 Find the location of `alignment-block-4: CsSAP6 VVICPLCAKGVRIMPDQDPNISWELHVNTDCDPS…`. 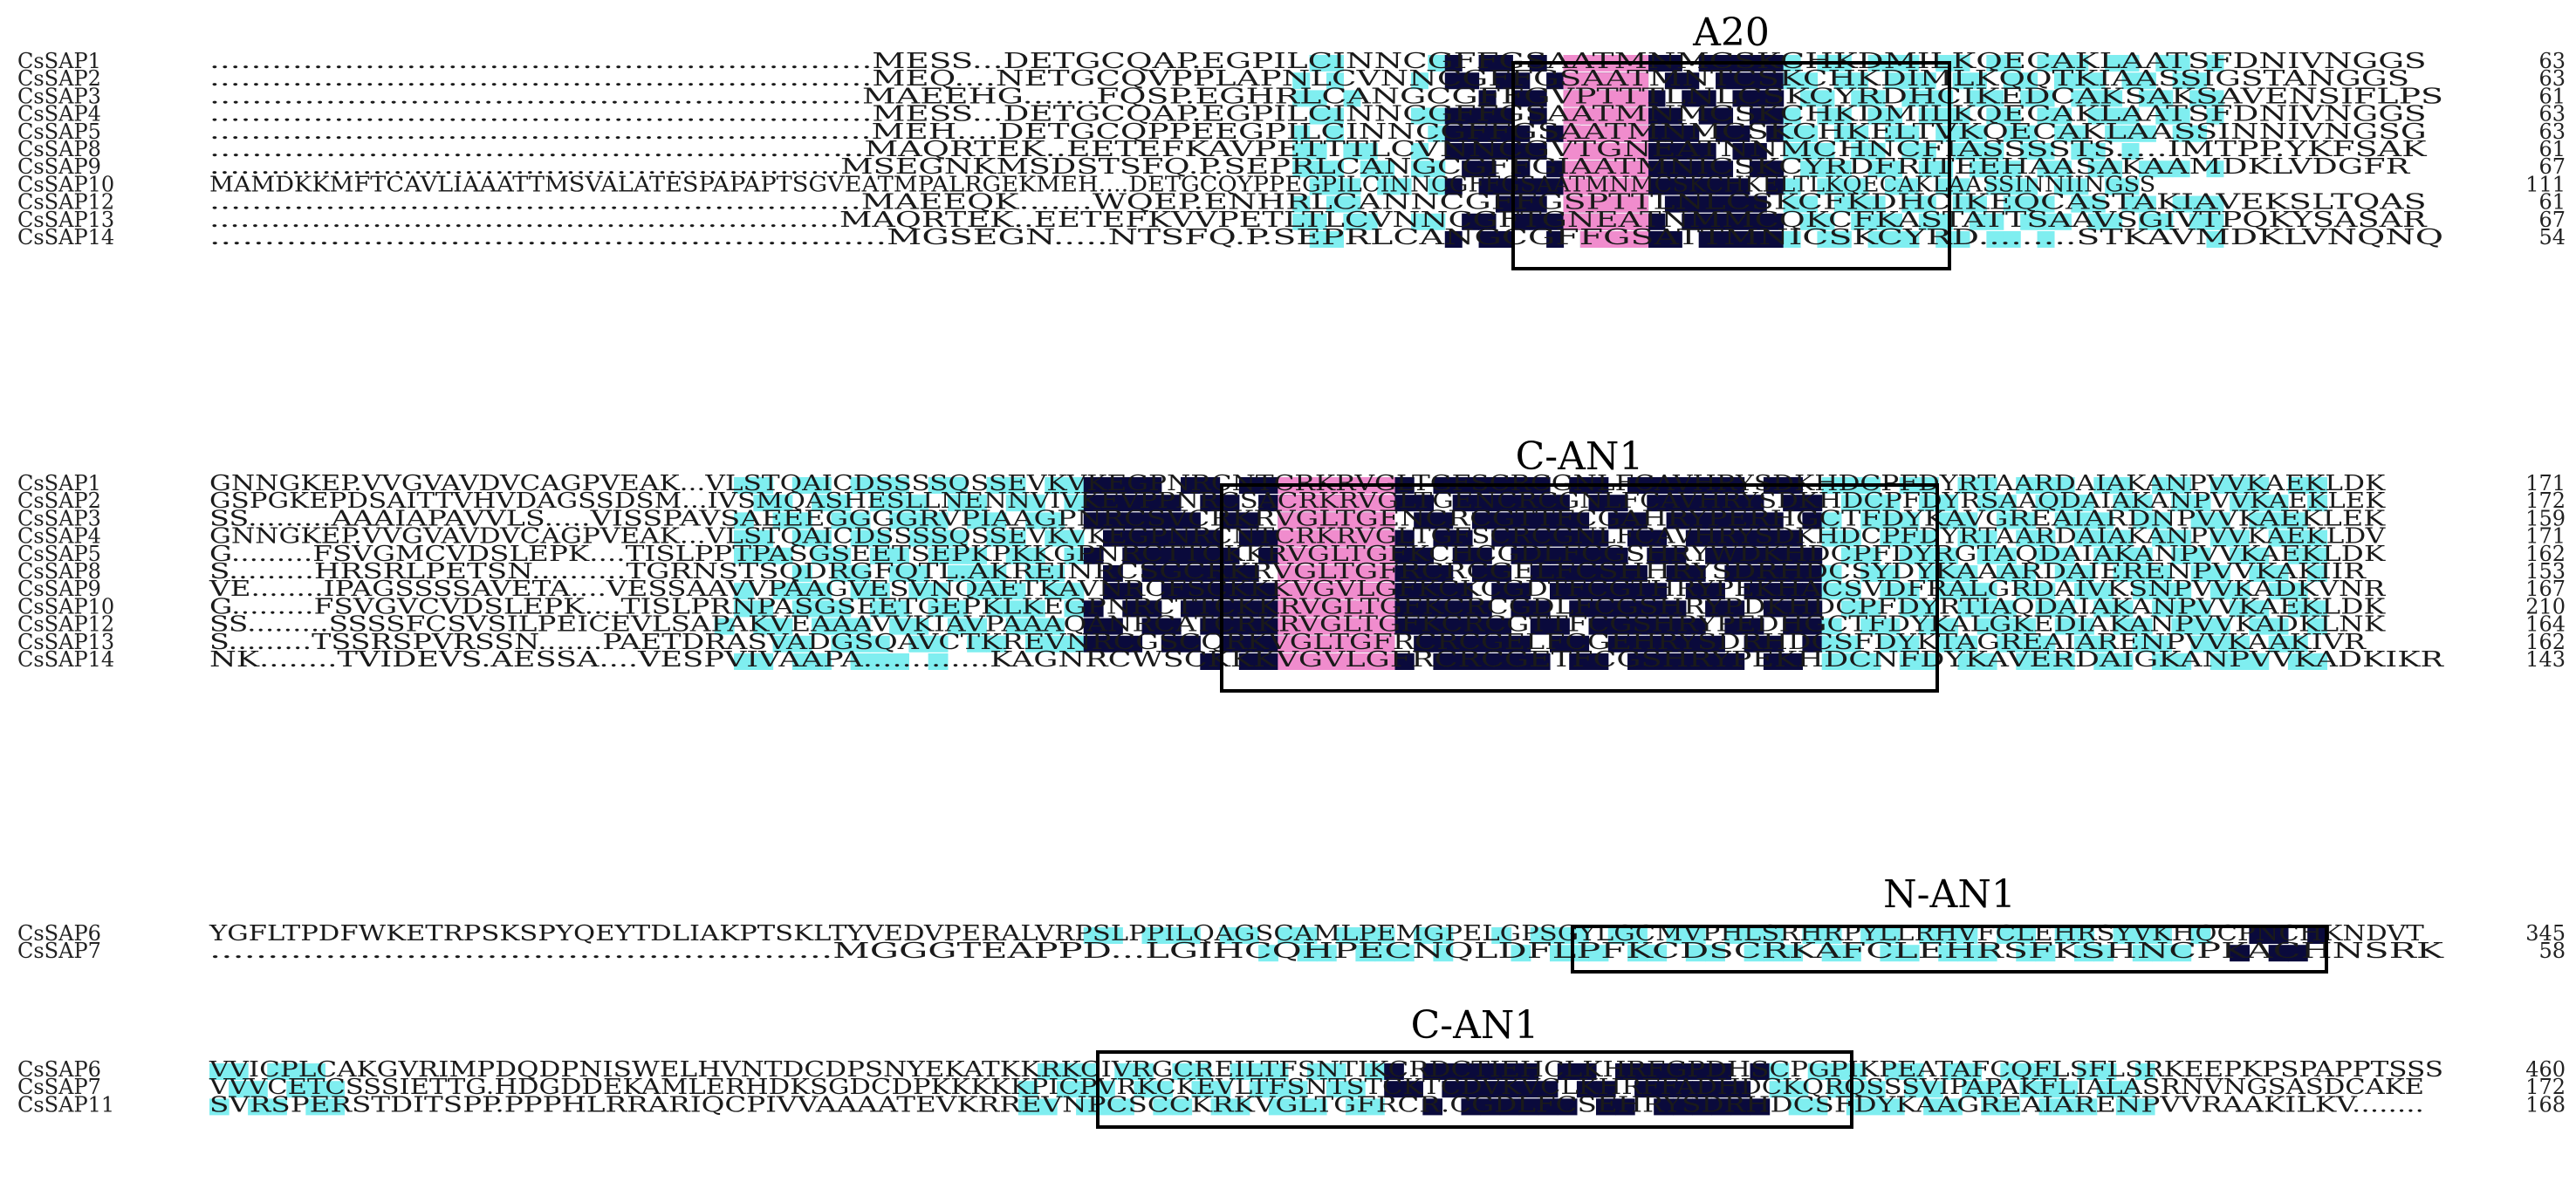

alignment-block-4: CsSAP6 VVICPLCAKGVRIMPDQDPNISWELHVNTDCDPS… is located at coordinates (1291, 1087).